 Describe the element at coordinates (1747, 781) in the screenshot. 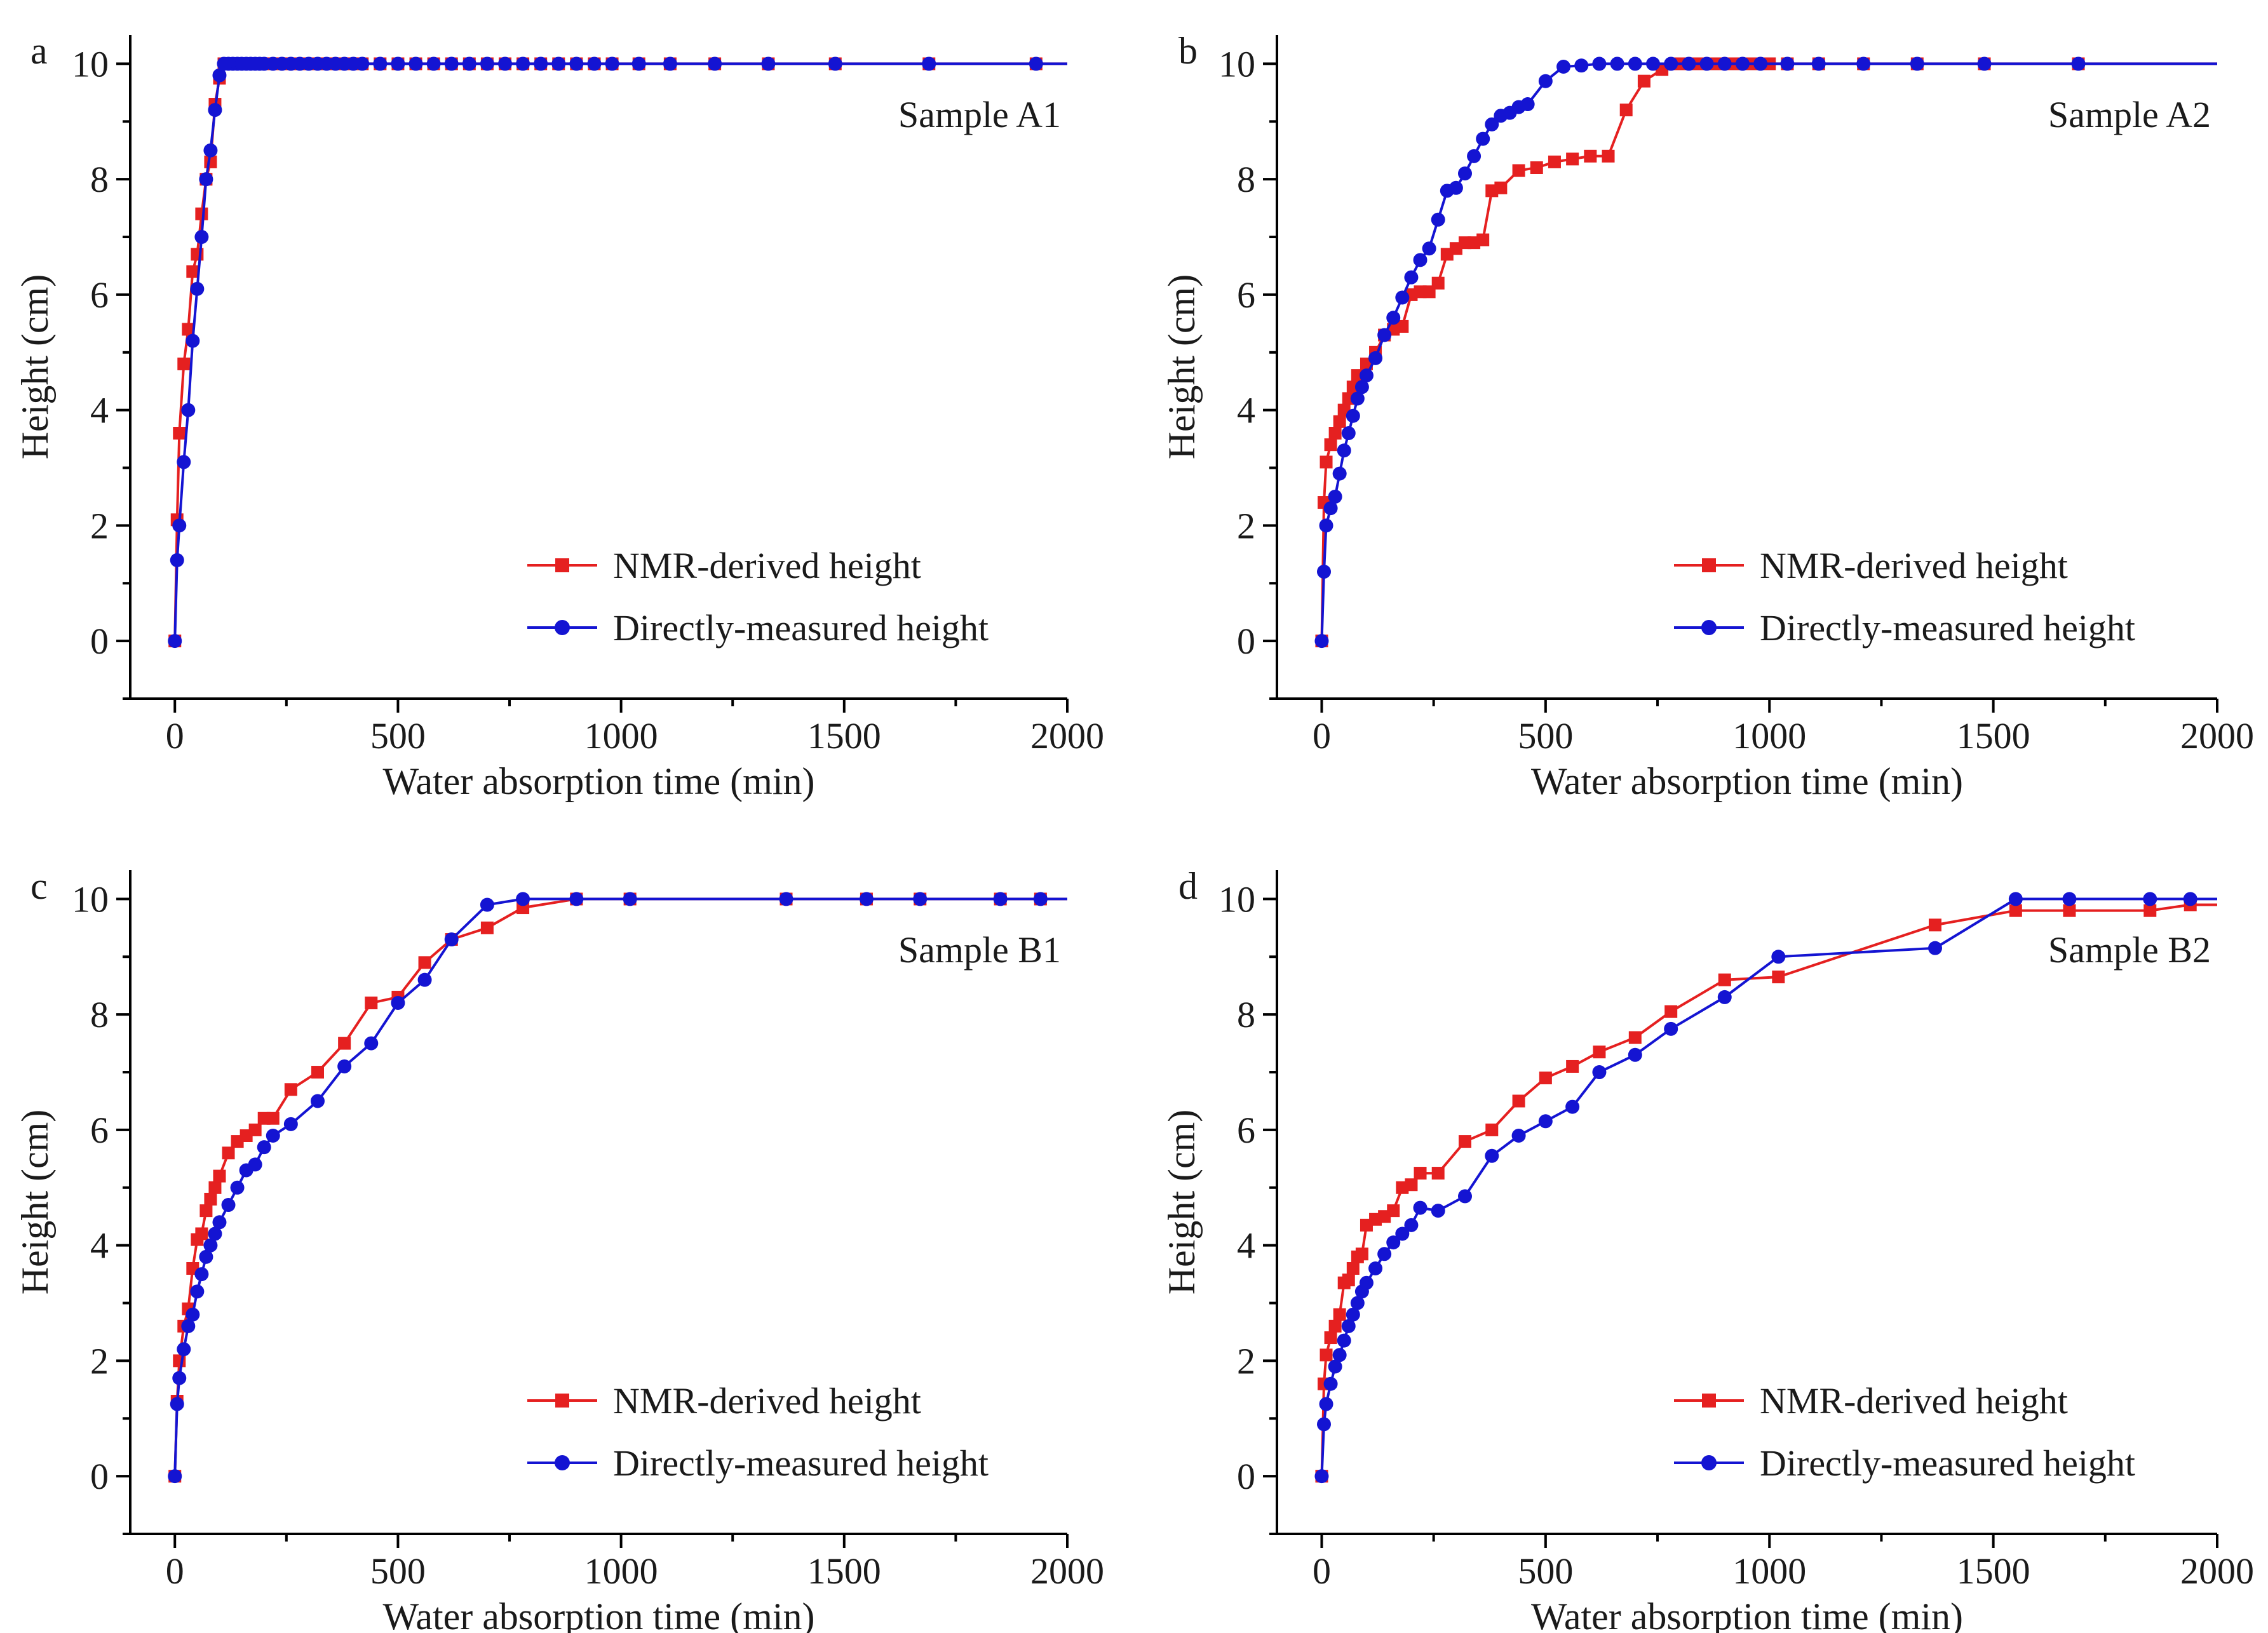

I see `x-axis-label: Water absorption time (min)` at that location.